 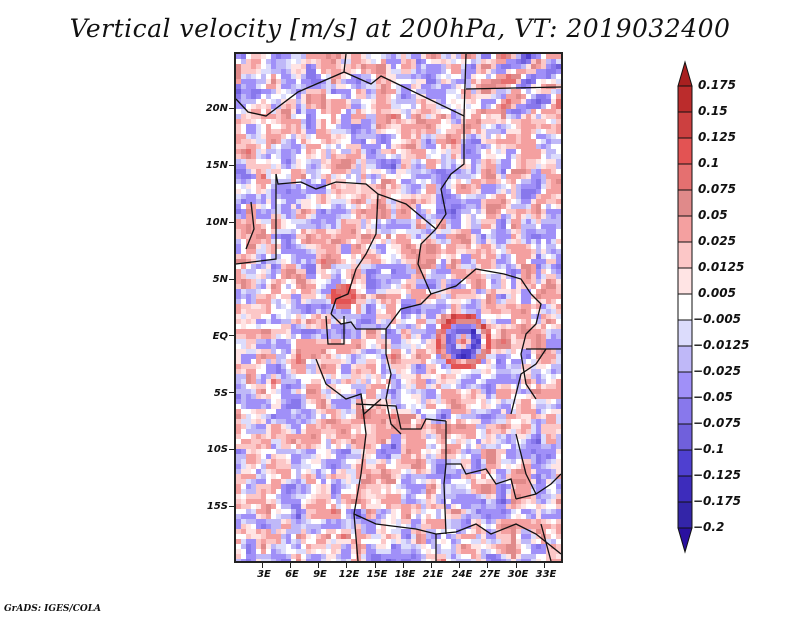 I want to click on lat-tick-label: 5S, so click(x=220, y=393).